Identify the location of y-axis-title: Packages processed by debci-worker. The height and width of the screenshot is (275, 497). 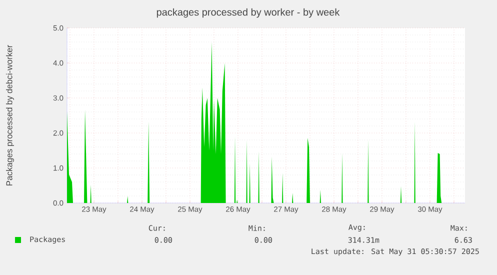
(10, 115).